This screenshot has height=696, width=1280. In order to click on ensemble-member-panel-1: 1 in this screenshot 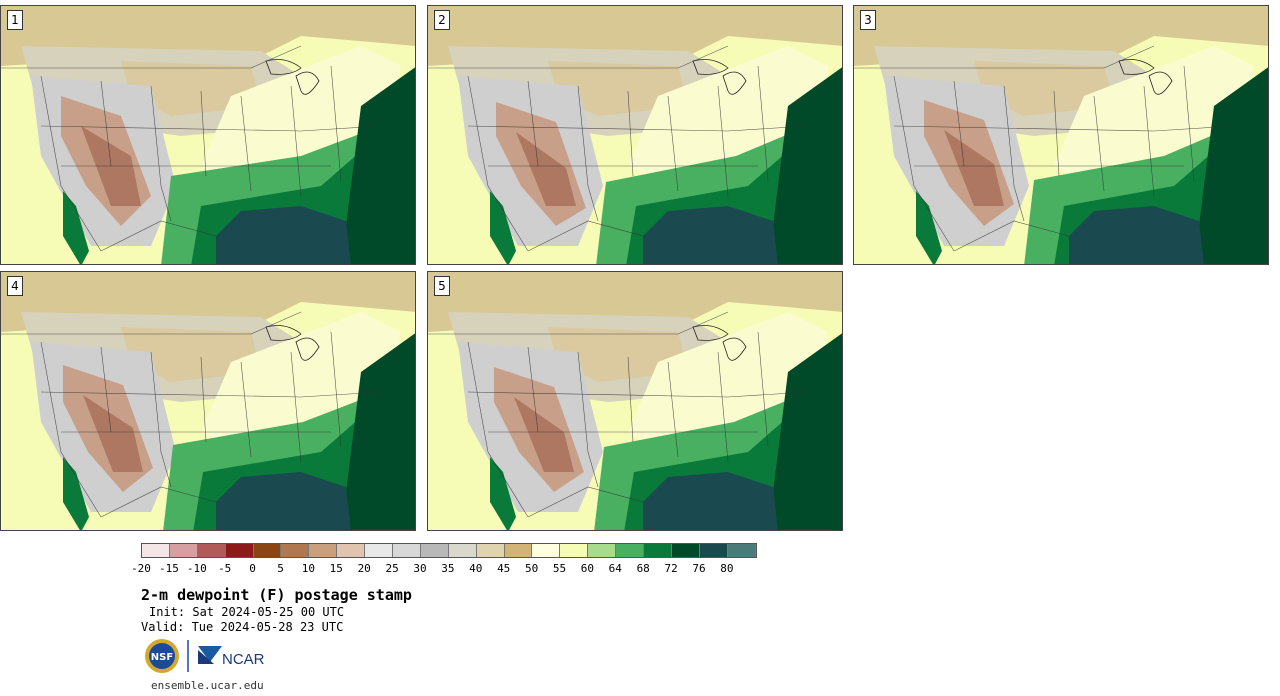, I will do `click(208, 135)`.